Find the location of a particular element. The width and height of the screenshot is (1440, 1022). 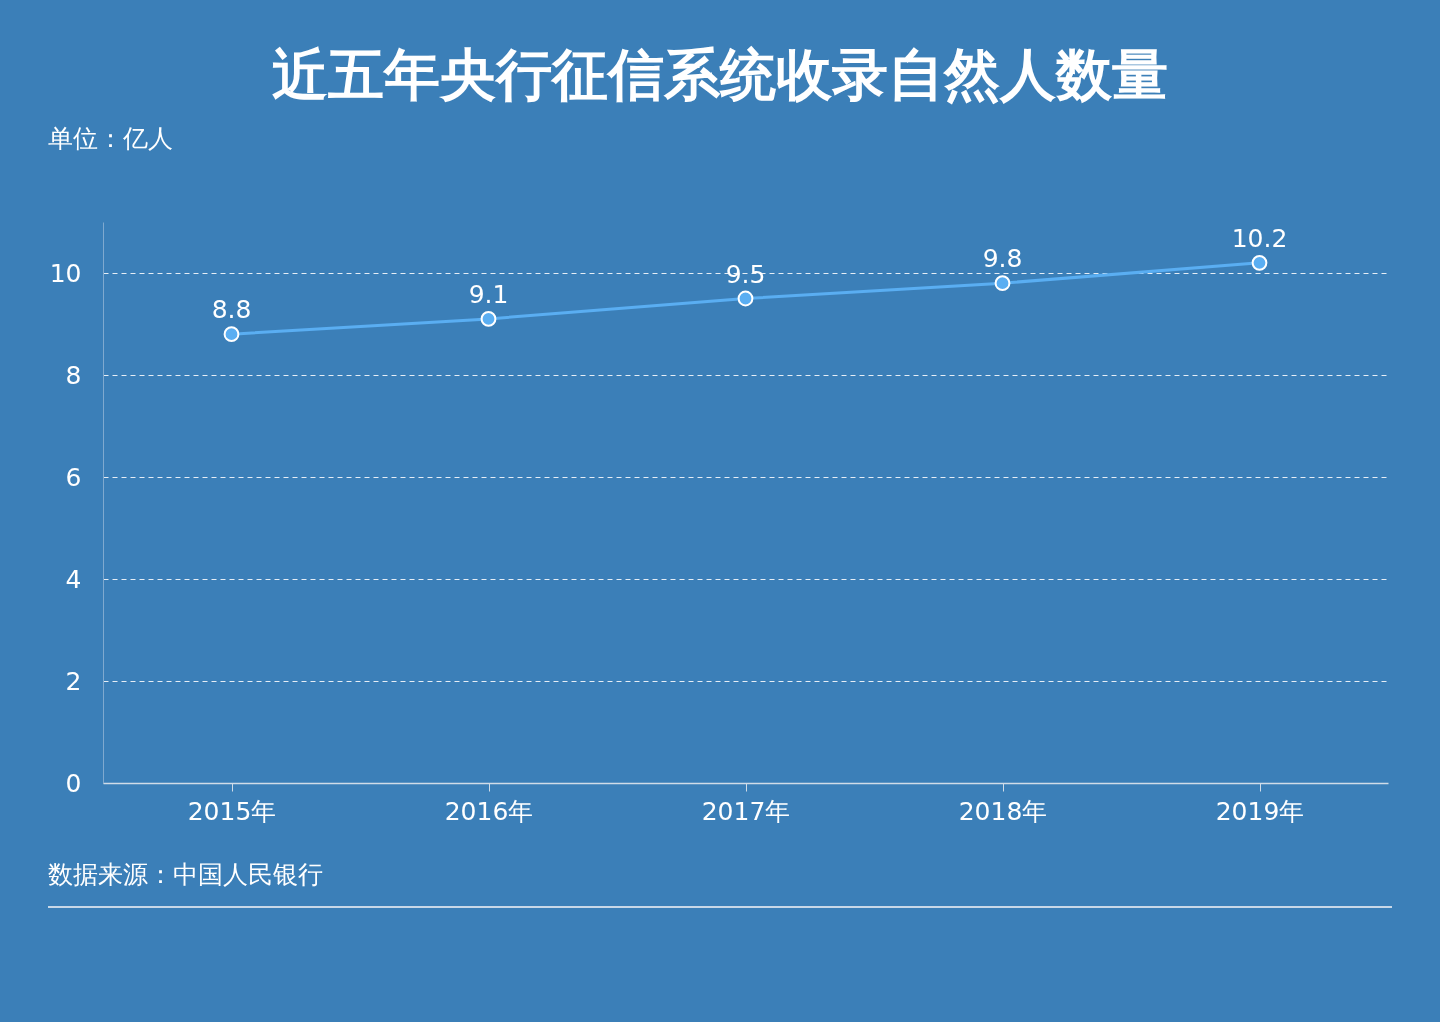

x-tick-label: 2019年 is located at coordinates (1260, 811).